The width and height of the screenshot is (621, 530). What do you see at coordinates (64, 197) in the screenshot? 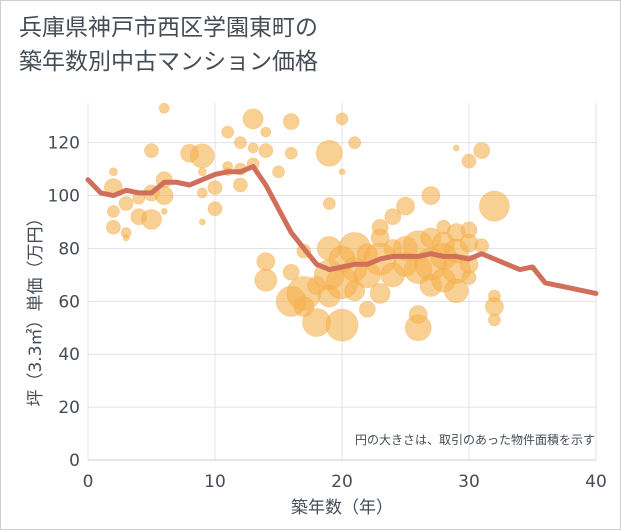
I see `y-tick-label: 100` at bounding box center [64, 197].